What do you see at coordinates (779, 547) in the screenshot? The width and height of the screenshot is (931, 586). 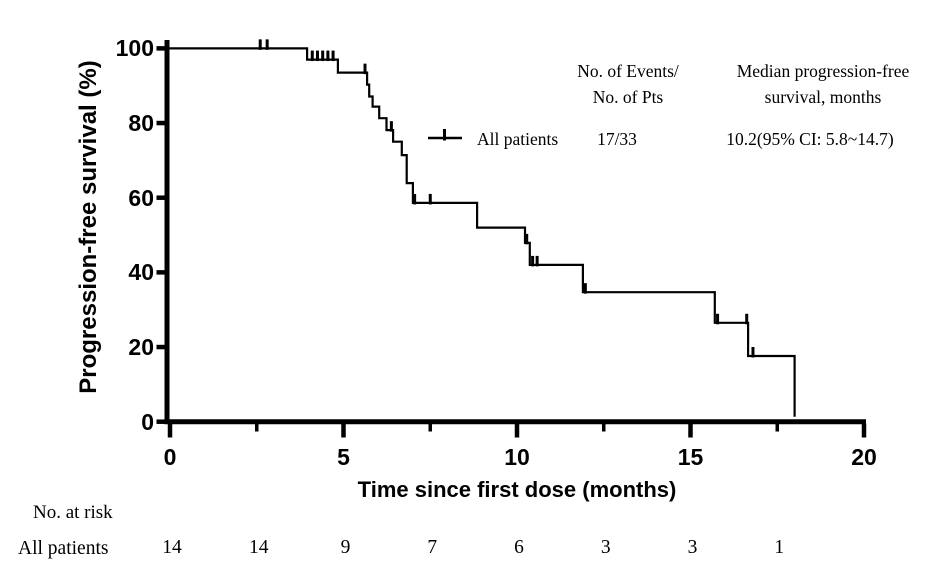 I see `risk-value: 1` at bounding box center [779, 547].